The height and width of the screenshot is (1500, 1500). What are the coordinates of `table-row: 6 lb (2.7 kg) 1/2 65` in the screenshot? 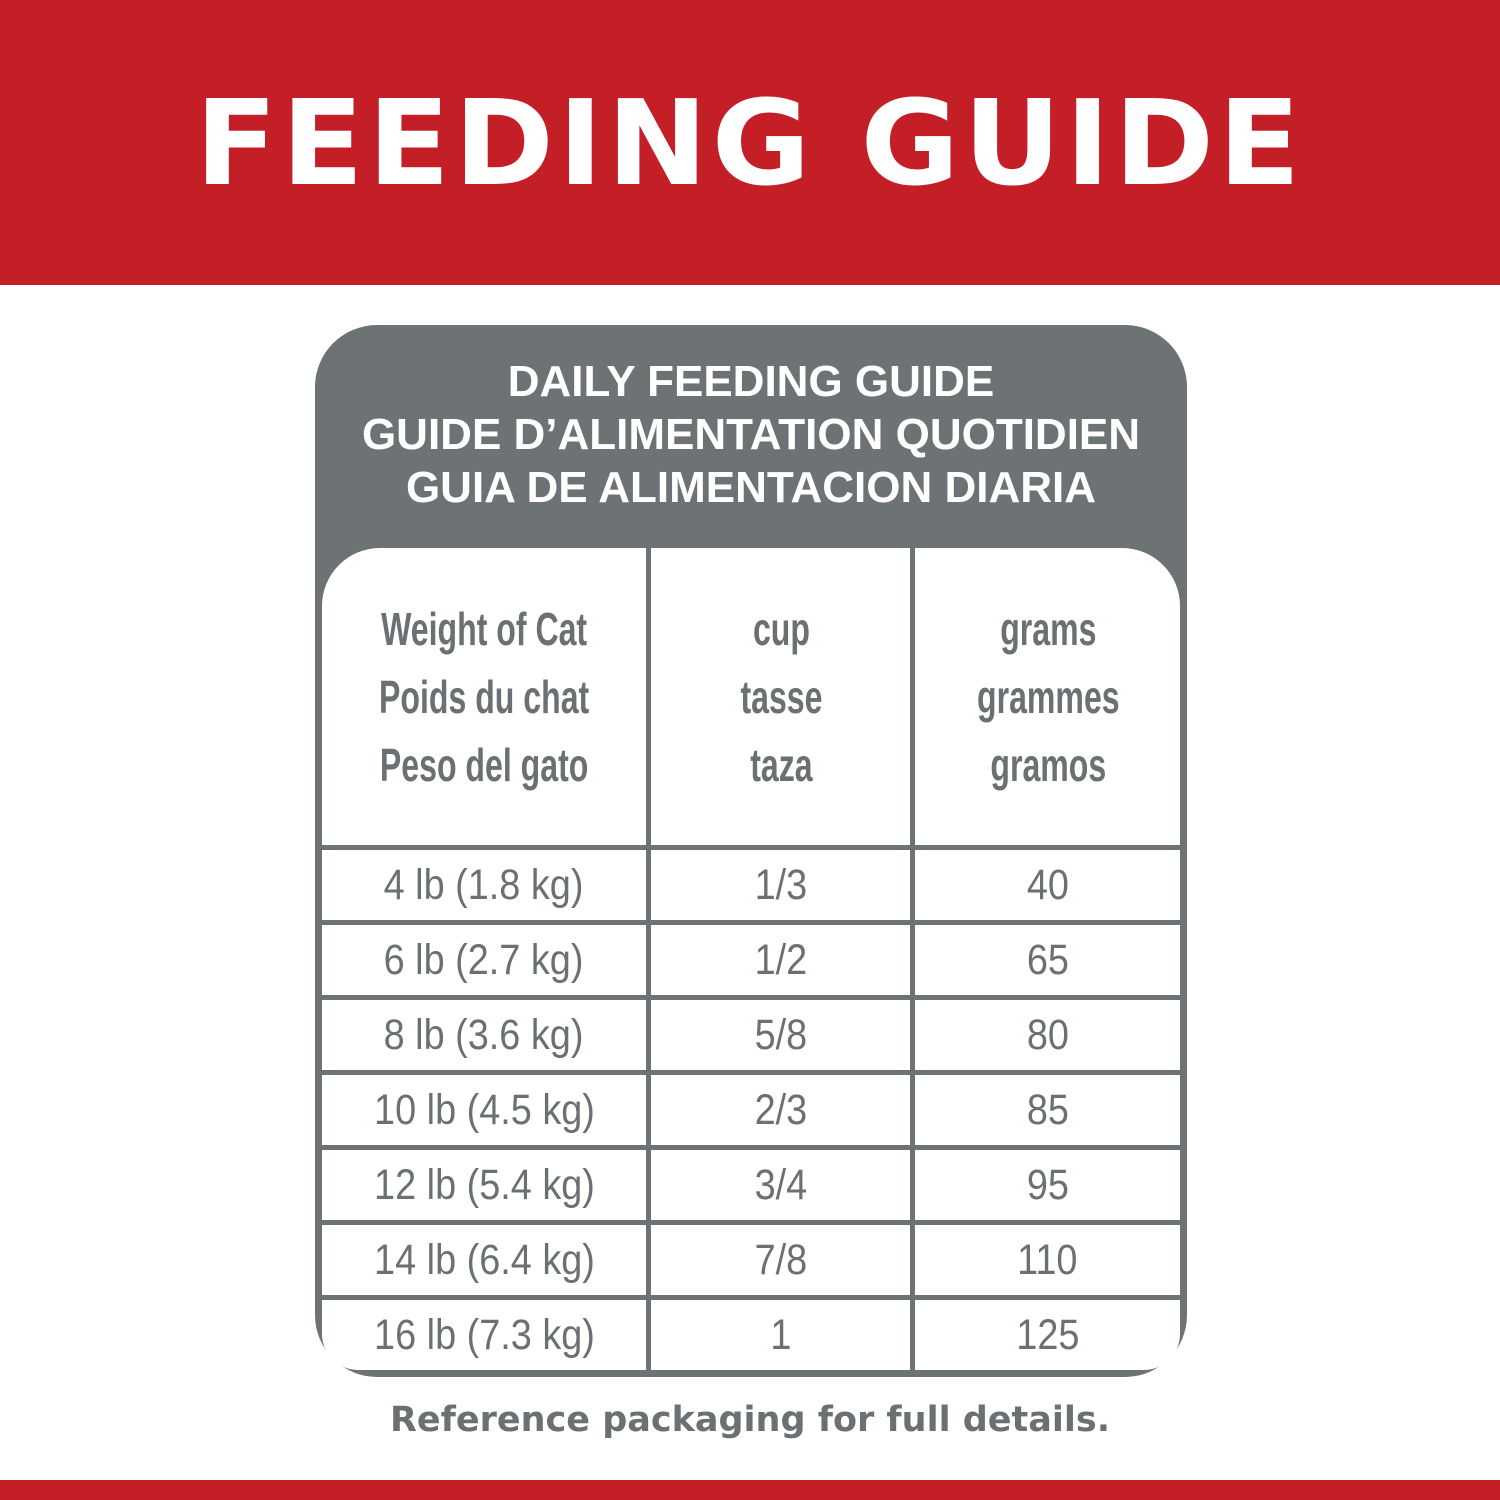 It's located at (751, 959).